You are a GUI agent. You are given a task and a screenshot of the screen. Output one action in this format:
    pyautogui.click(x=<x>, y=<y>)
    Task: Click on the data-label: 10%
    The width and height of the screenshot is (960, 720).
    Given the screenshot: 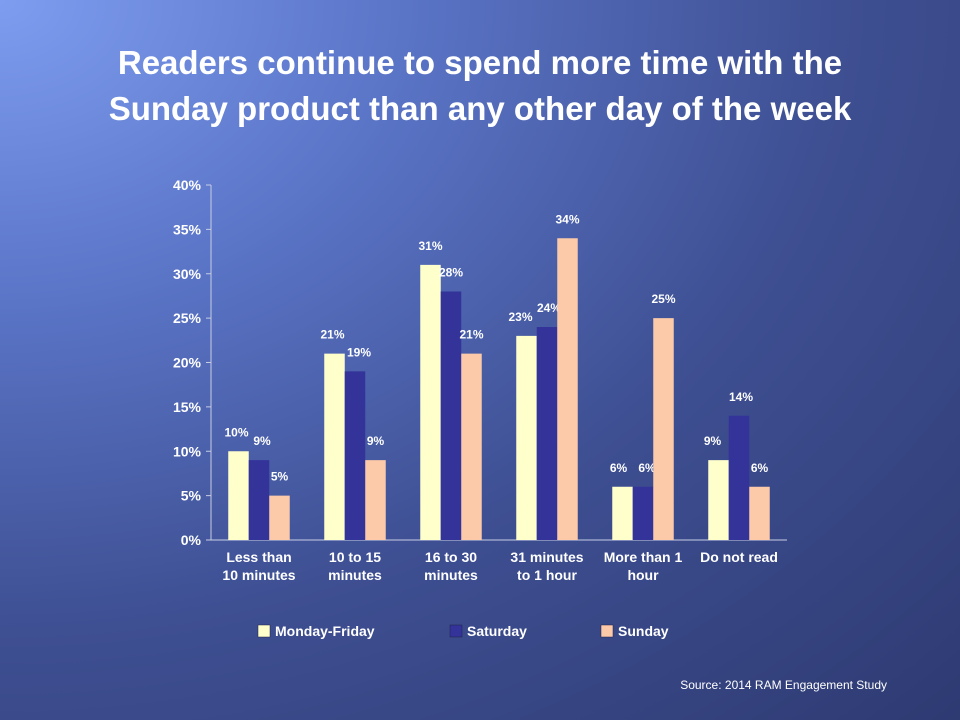 What is the action you would take?
    pyautogui.click(x=236, y=432)
    